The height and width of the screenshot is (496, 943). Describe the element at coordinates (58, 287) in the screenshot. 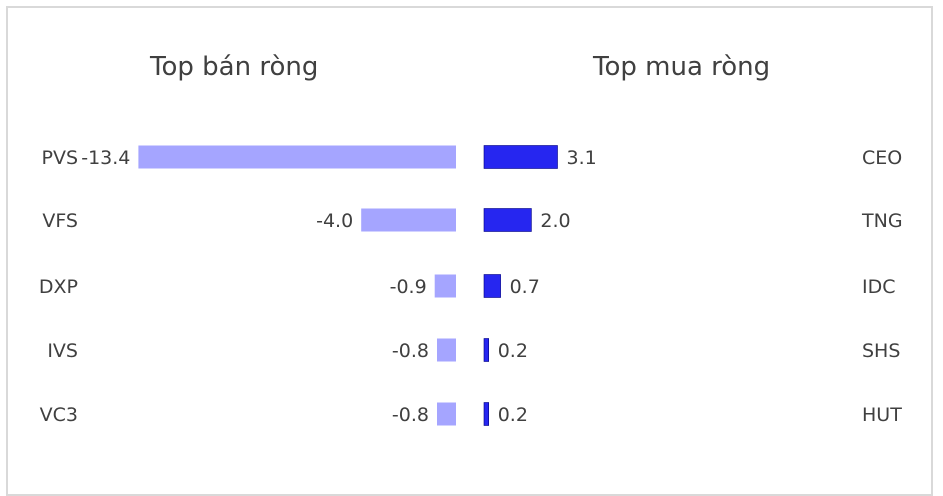

I see `sell-category-label: DXP` at that location.